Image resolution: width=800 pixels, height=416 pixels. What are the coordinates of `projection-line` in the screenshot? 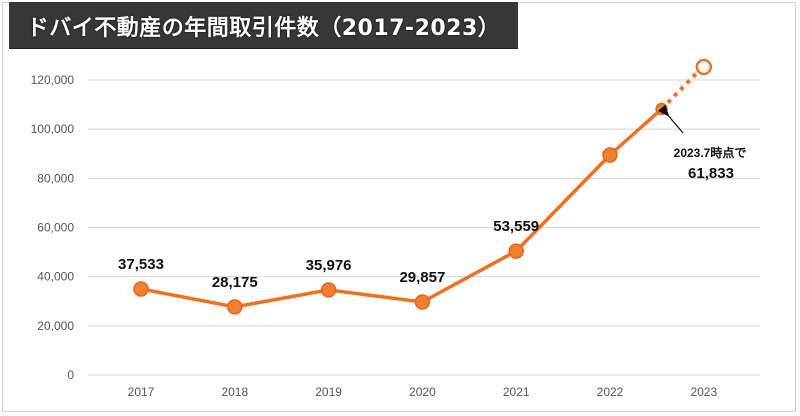 It's located at (680, 90).